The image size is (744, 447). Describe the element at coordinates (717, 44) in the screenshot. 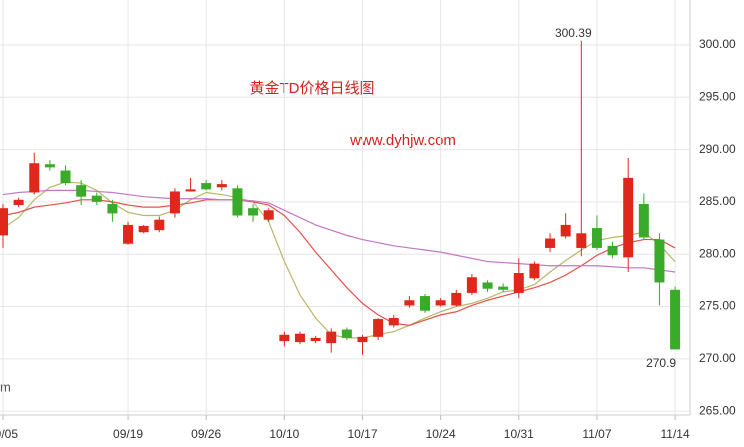

I see `y-tick-label: 300.00` at that location.